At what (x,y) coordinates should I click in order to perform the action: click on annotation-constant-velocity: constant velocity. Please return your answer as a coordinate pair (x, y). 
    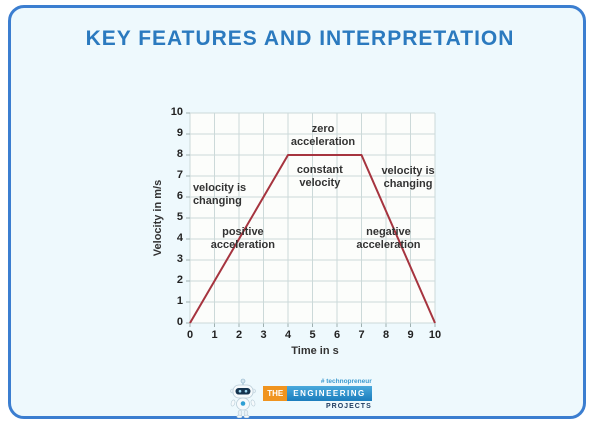
    Looking at the image, I should click on (319, 177).